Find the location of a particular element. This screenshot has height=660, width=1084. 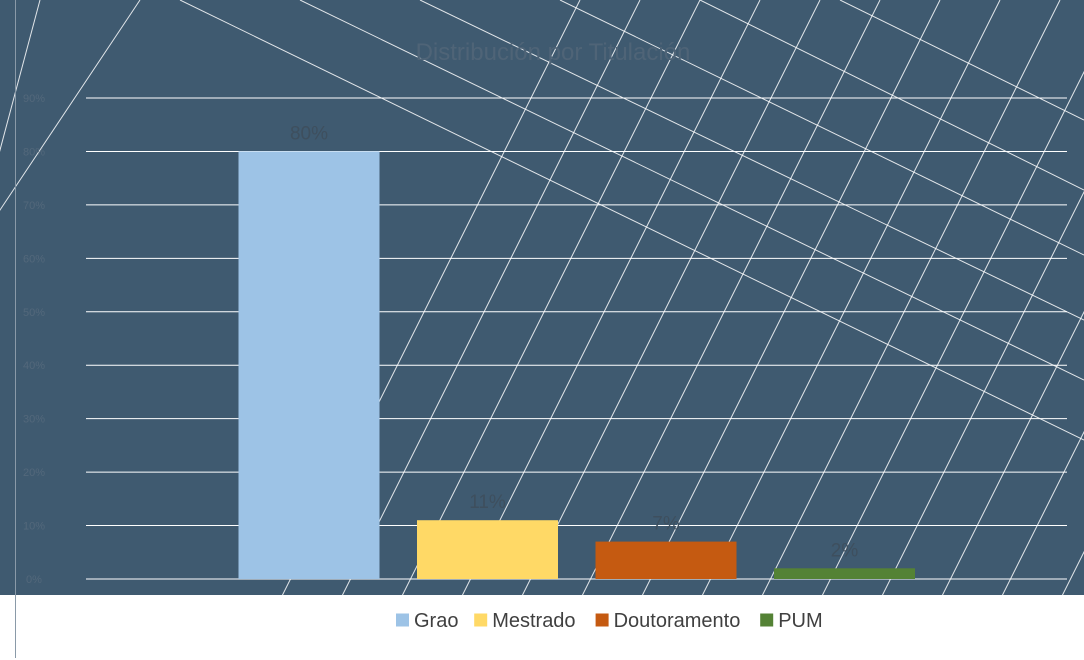

y-tick-label: 10% is located at coordinates (34, 527).